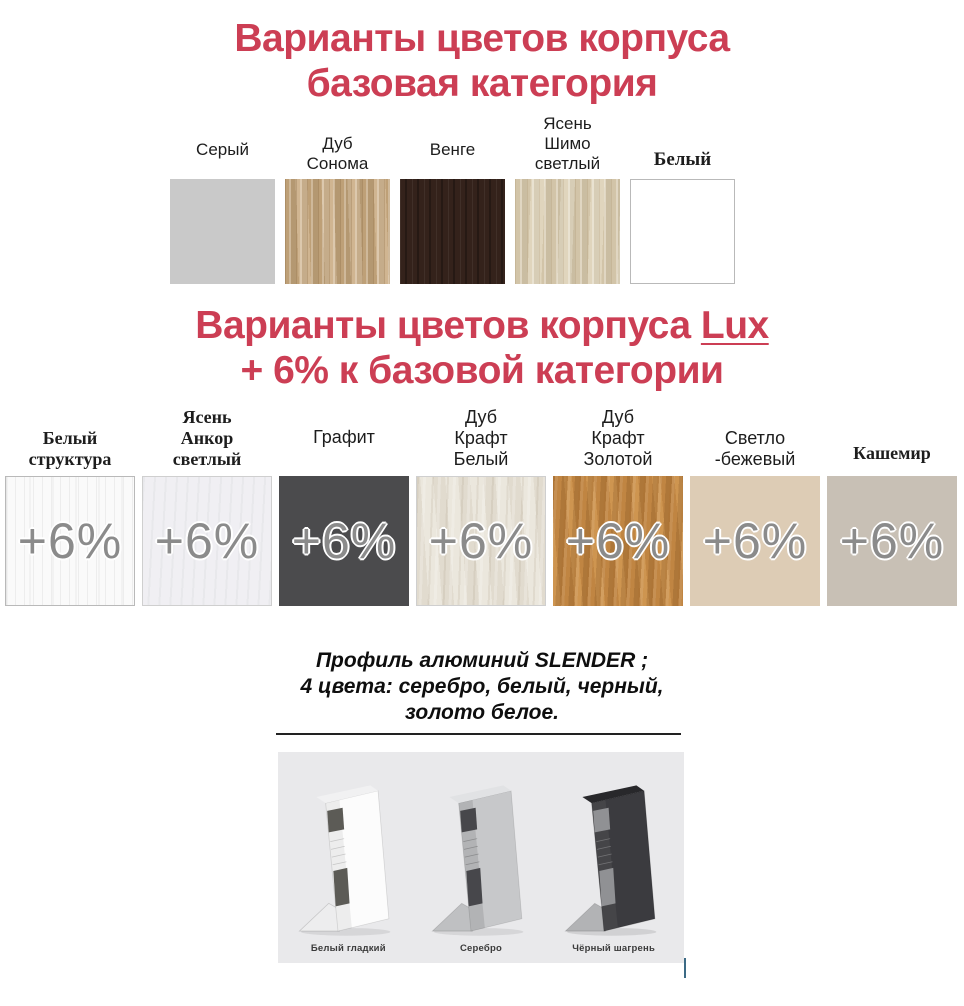 This screenshot has height=1006, width=964. I want to click on swatch-tile-white: Белый, so click(682, 203).